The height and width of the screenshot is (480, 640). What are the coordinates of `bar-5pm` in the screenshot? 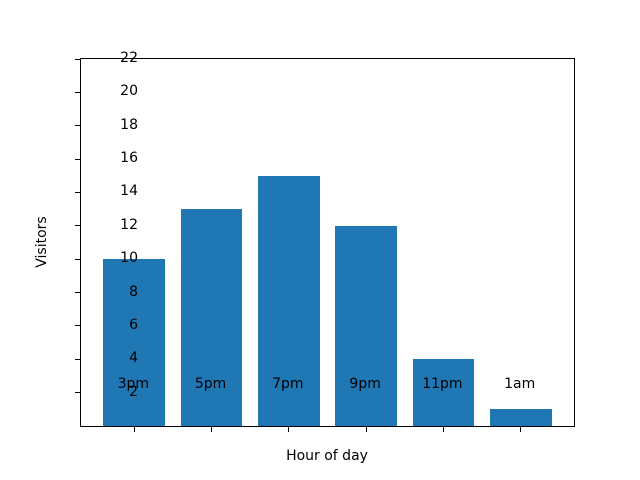 It's located at (211, 317).